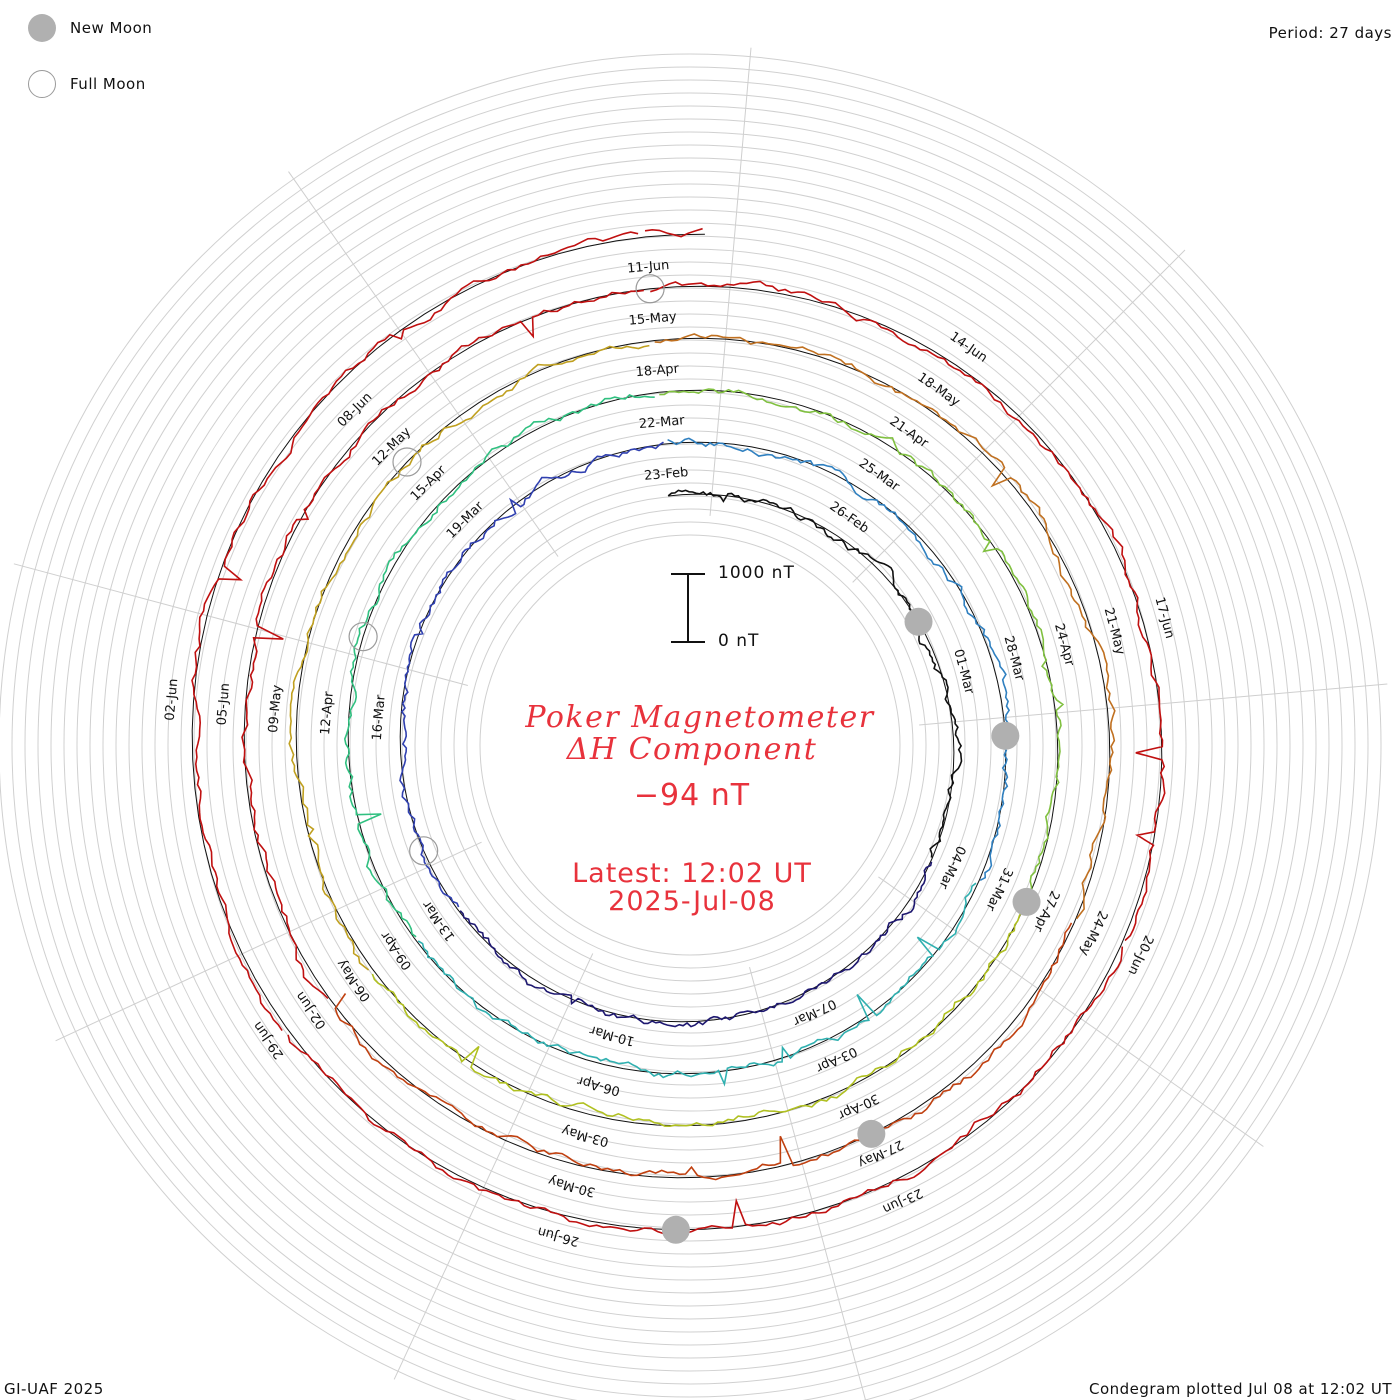 This screenshot has width=1400, height=1400. What do you see at coordinates (692, 901) in the screenshot?
I see `latest-date: 2025-Jul-08` at bounding box center [692, 901].